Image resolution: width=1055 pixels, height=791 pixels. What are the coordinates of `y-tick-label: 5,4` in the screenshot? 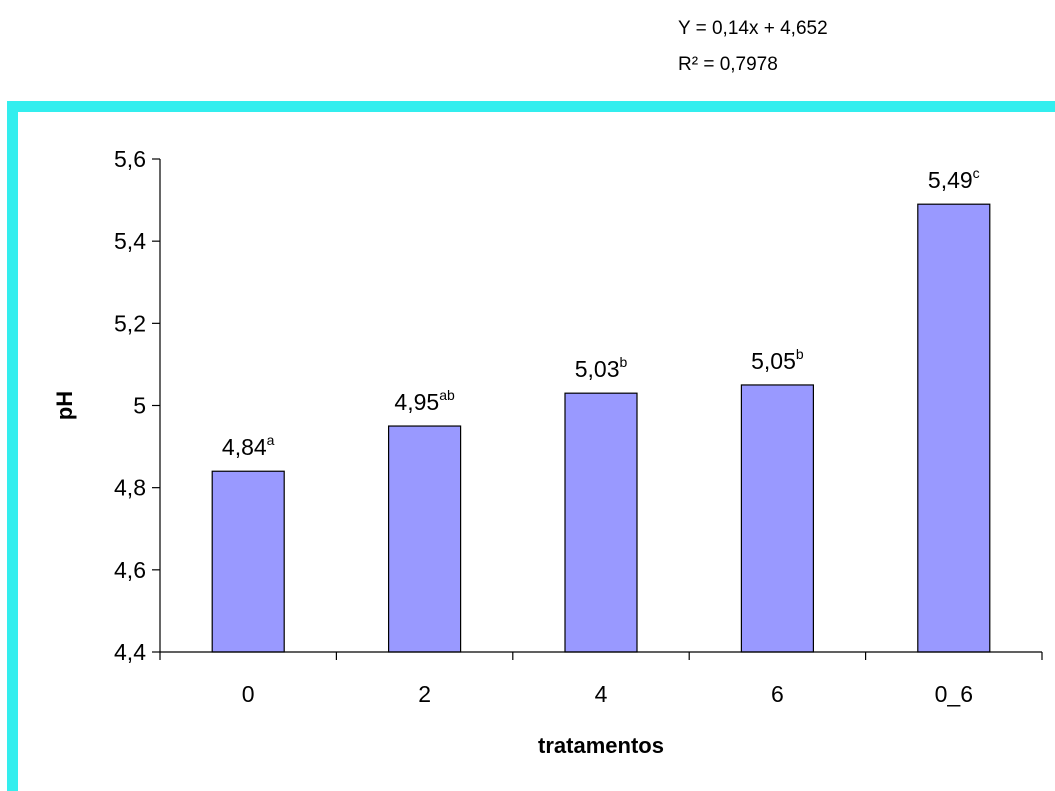 It's located at (130, 241).